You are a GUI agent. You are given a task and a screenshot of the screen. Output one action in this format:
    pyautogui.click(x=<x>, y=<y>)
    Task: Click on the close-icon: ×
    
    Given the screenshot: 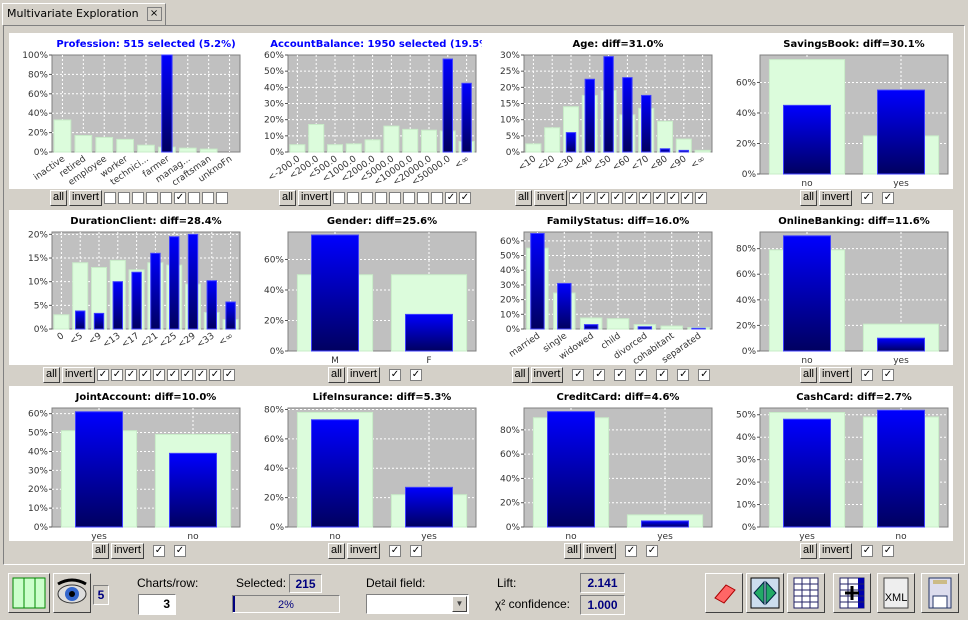 What is the action you would take?
    pyautogui.click(x=154, y=14)
    